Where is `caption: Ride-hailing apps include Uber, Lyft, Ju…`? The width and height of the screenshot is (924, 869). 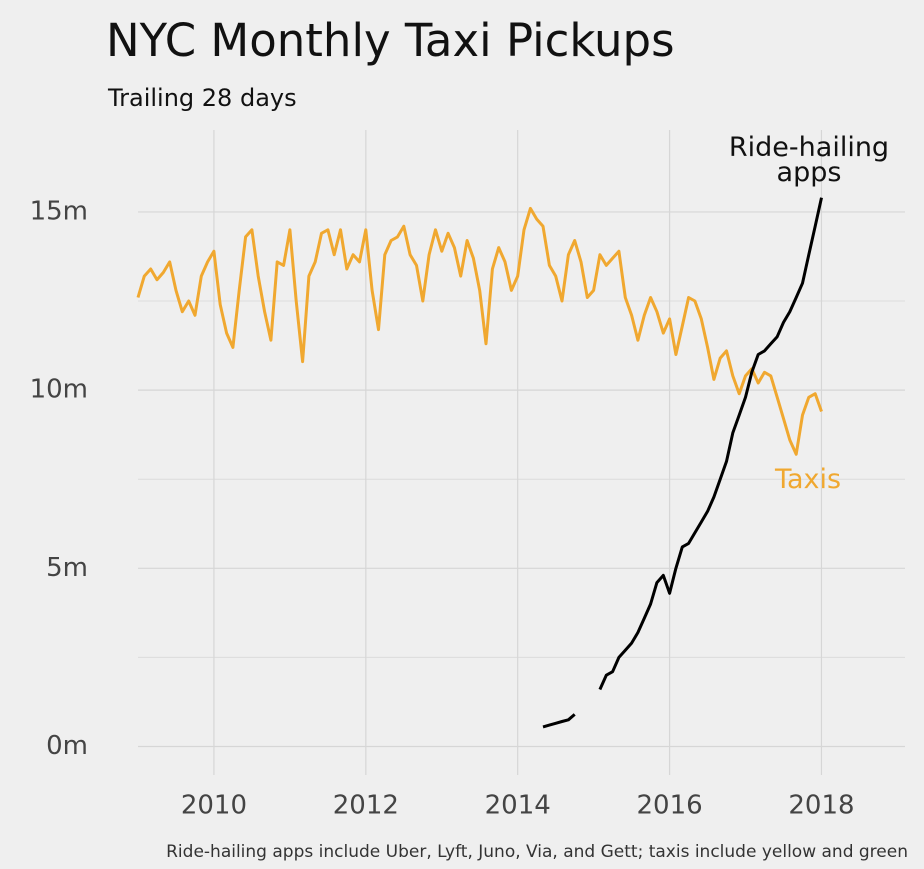 caption: Ride-hailing apps include Uber, Lyft, Ju… is located at coordinates (537, 852).